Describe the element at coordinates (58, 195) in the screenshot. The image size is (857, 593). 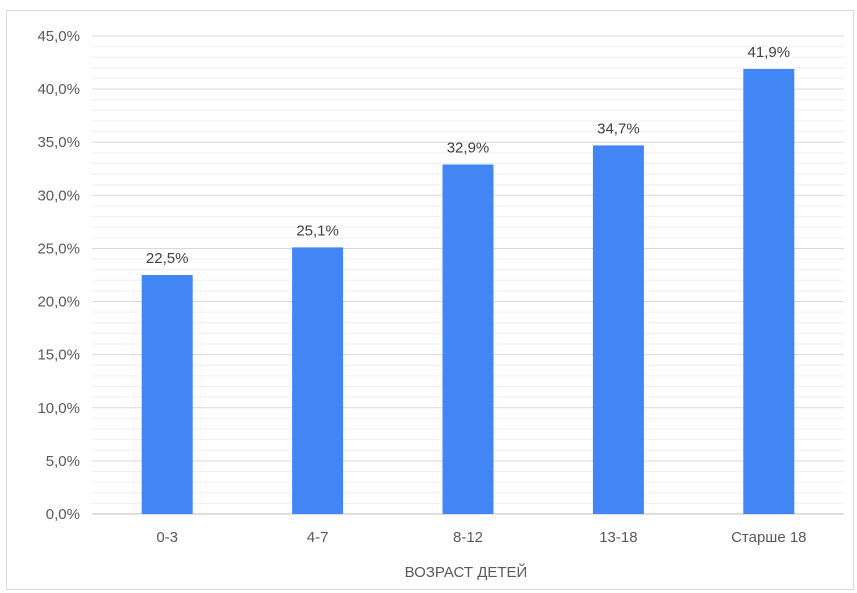
I see `y-tick-label: 30,0%` at that location.